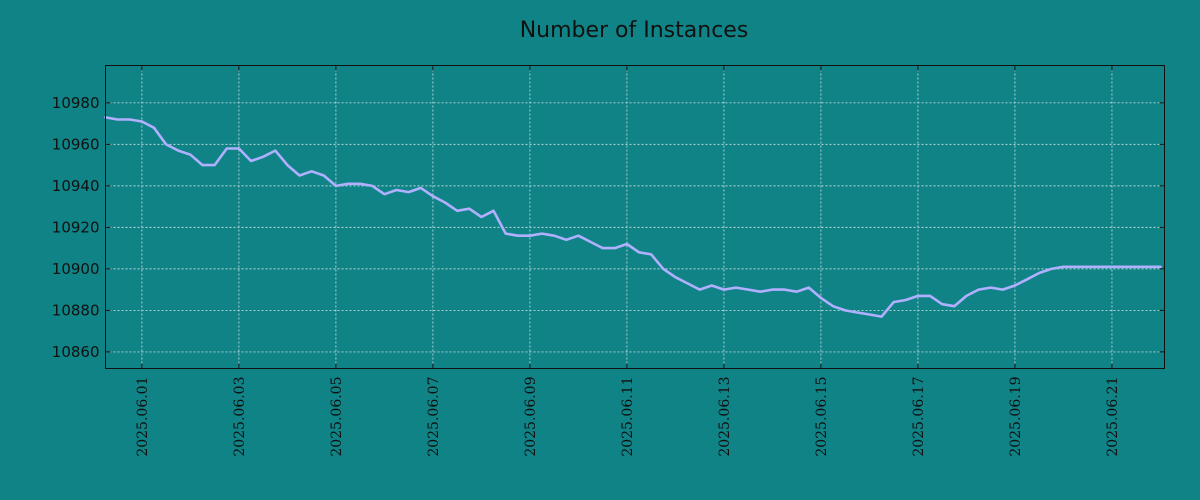  I want to click on x-tick-label: 2025.06.07, so click(434, 417).